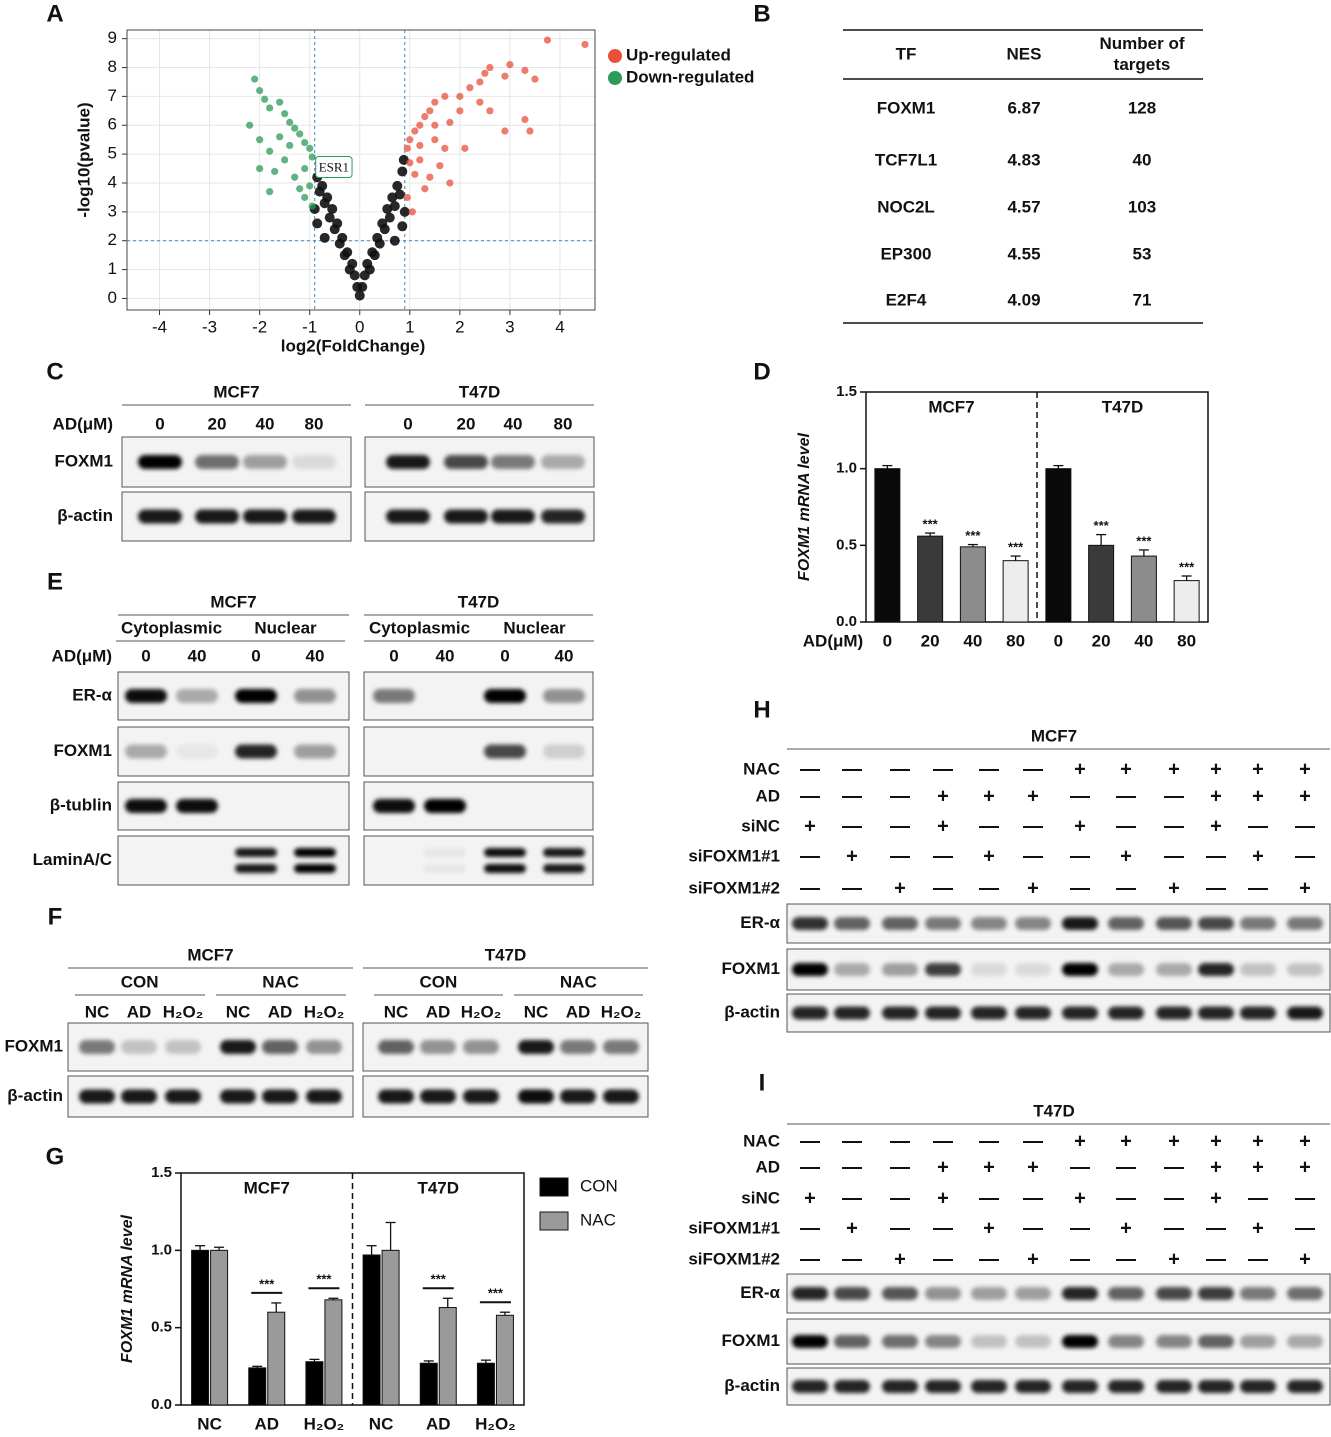 Image resolution: width=1331 pixels, height=1437 pixels. Describe the element at coordinates (690, 76) in the screenshot. I see `legend-label: Down-regulated` at that location.